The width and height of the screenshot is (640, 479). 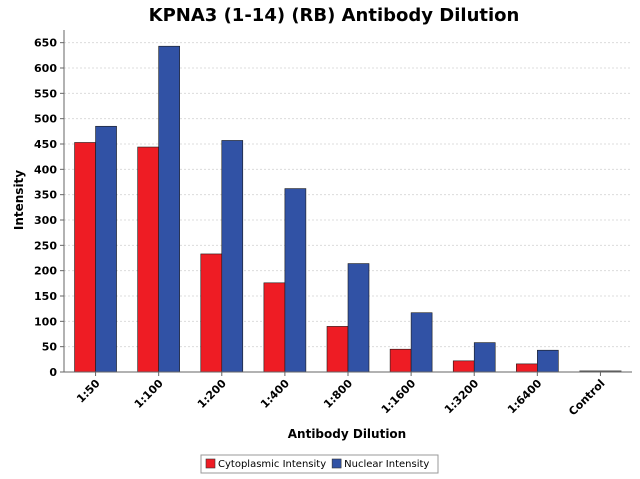 I want to click on y-tick-label: 500, so click(x=45, y=119).